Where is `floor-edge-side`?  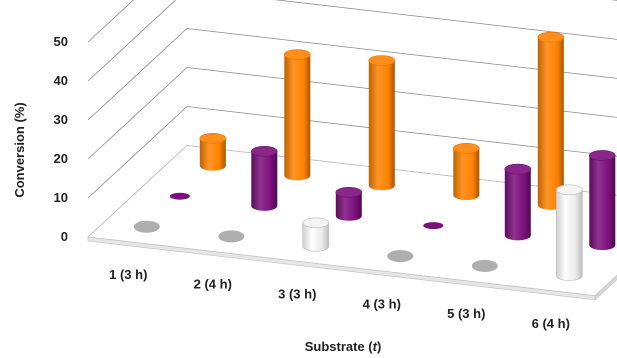 floor-edge-side is located at coordinates (605, 288).